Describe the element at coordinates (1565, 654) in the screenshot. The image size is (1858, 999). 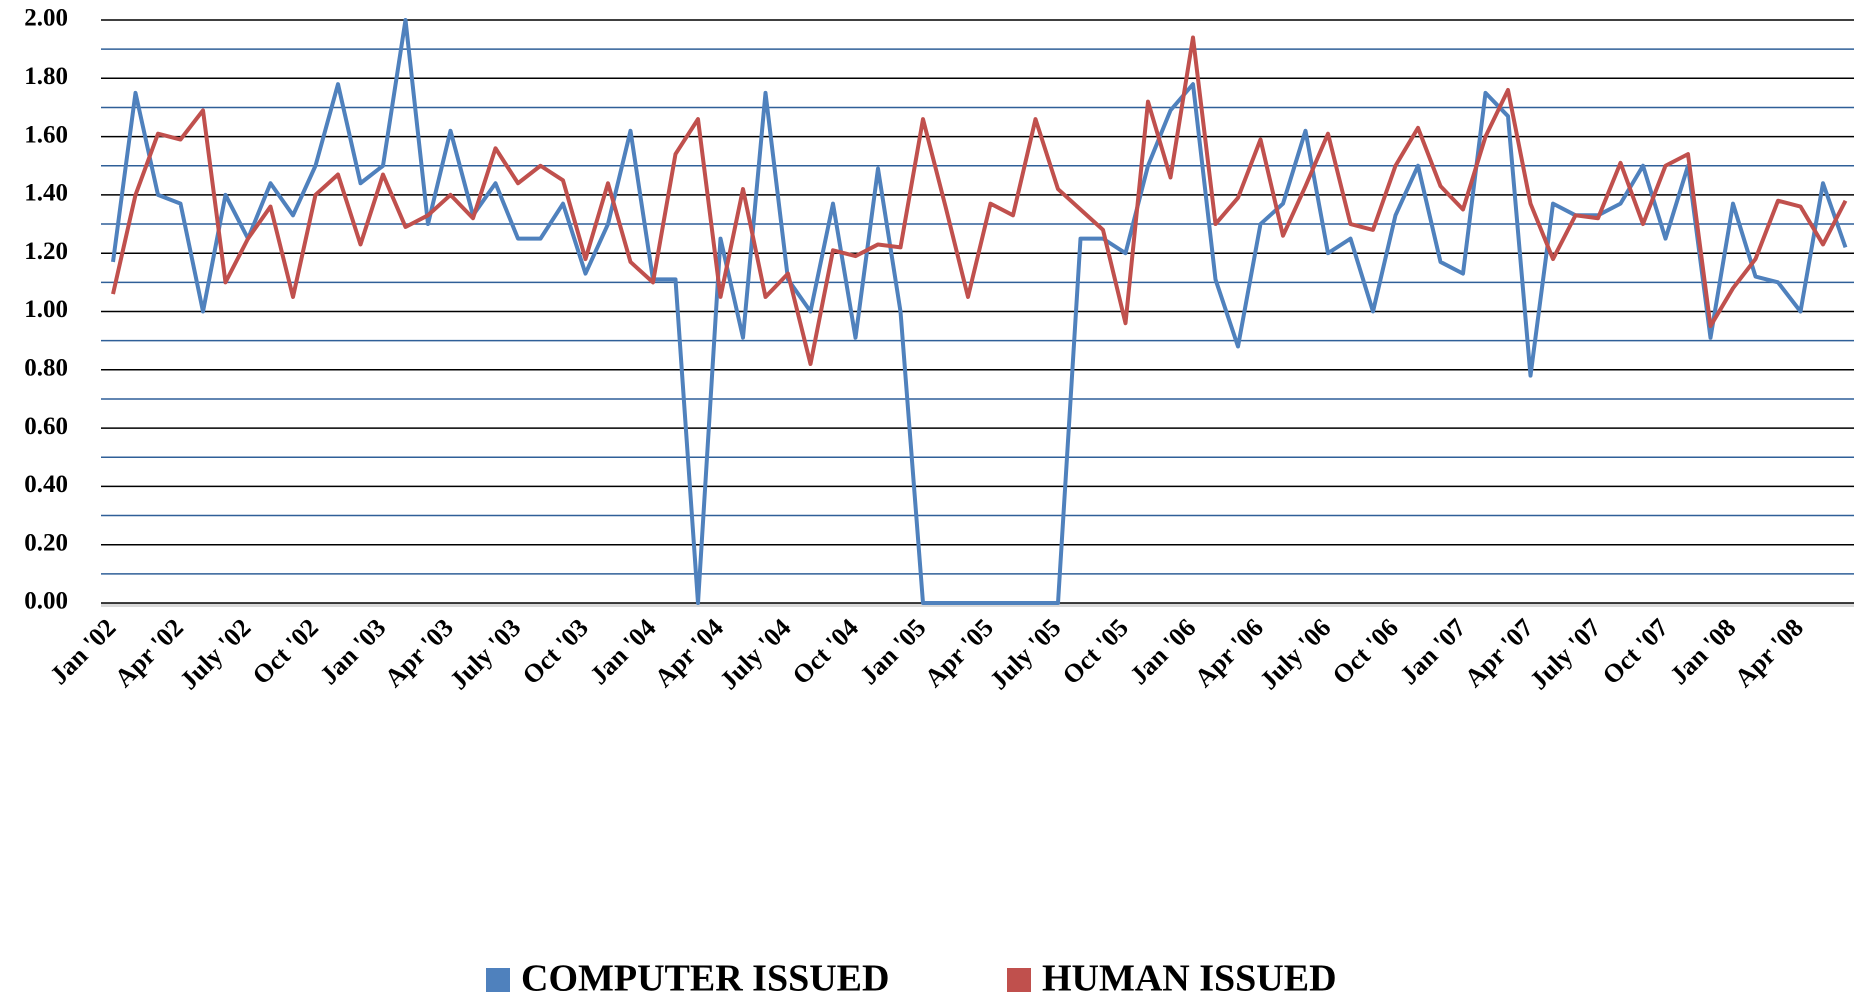
I see `x-tick-label: July '07` at that location.